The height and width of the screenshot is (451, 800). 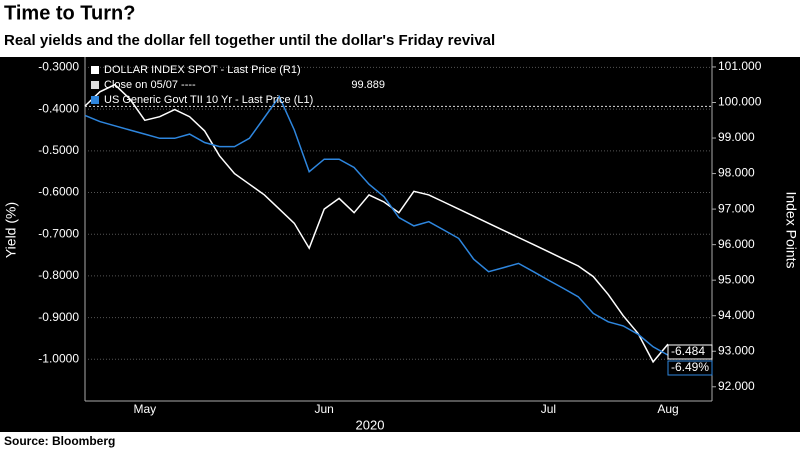 I want to click on chart-title: Time to Turn?, so click(x=69, y=13).